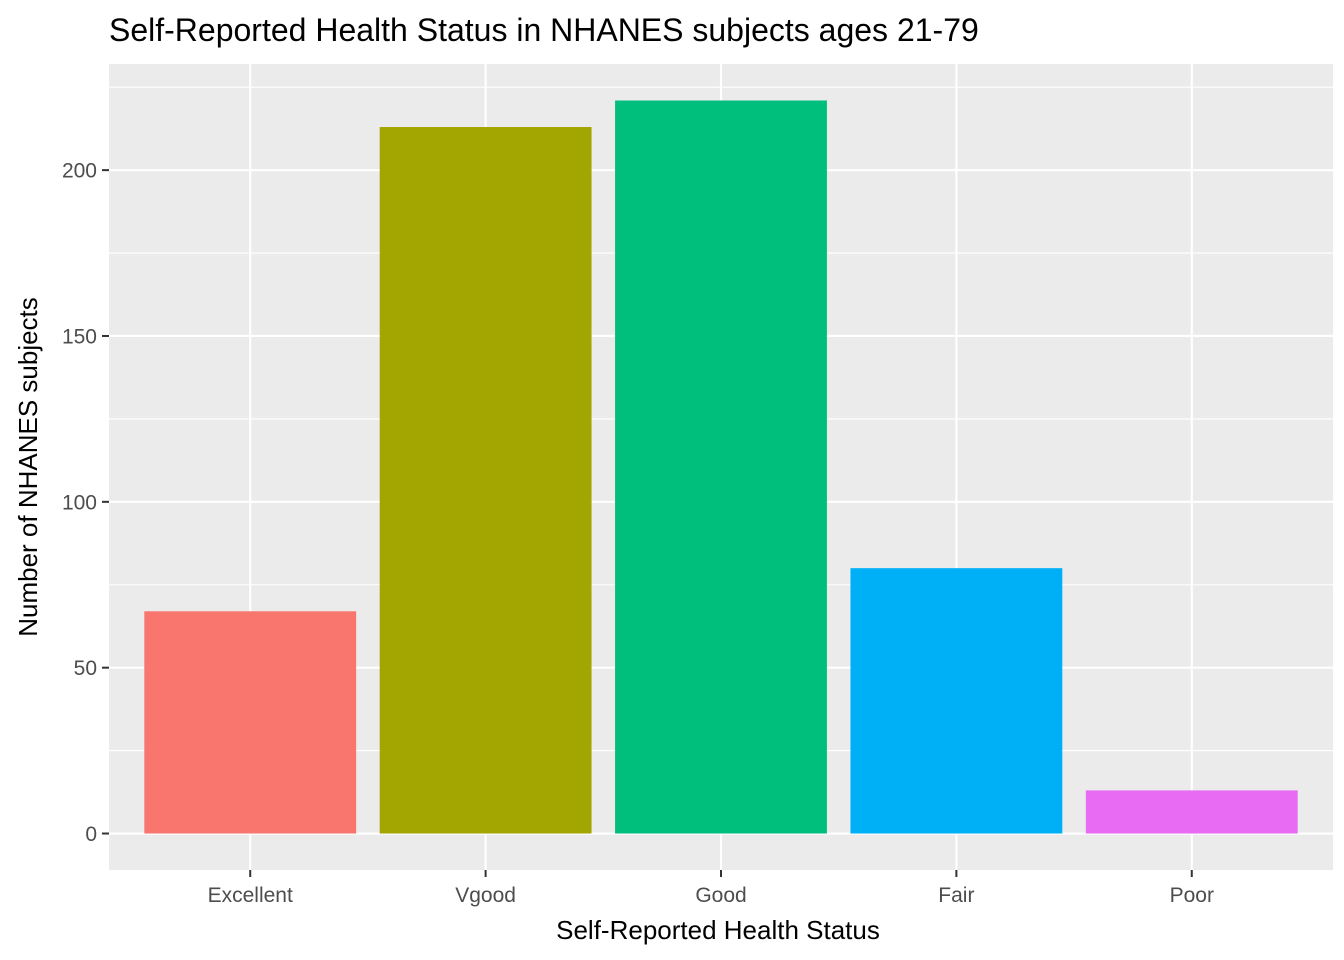 The width and height of the screenshot is (1344, 960). Describe the element at coordinates (956, 895) in the screenshot. I see `x-tick-label: Fair` at that location.